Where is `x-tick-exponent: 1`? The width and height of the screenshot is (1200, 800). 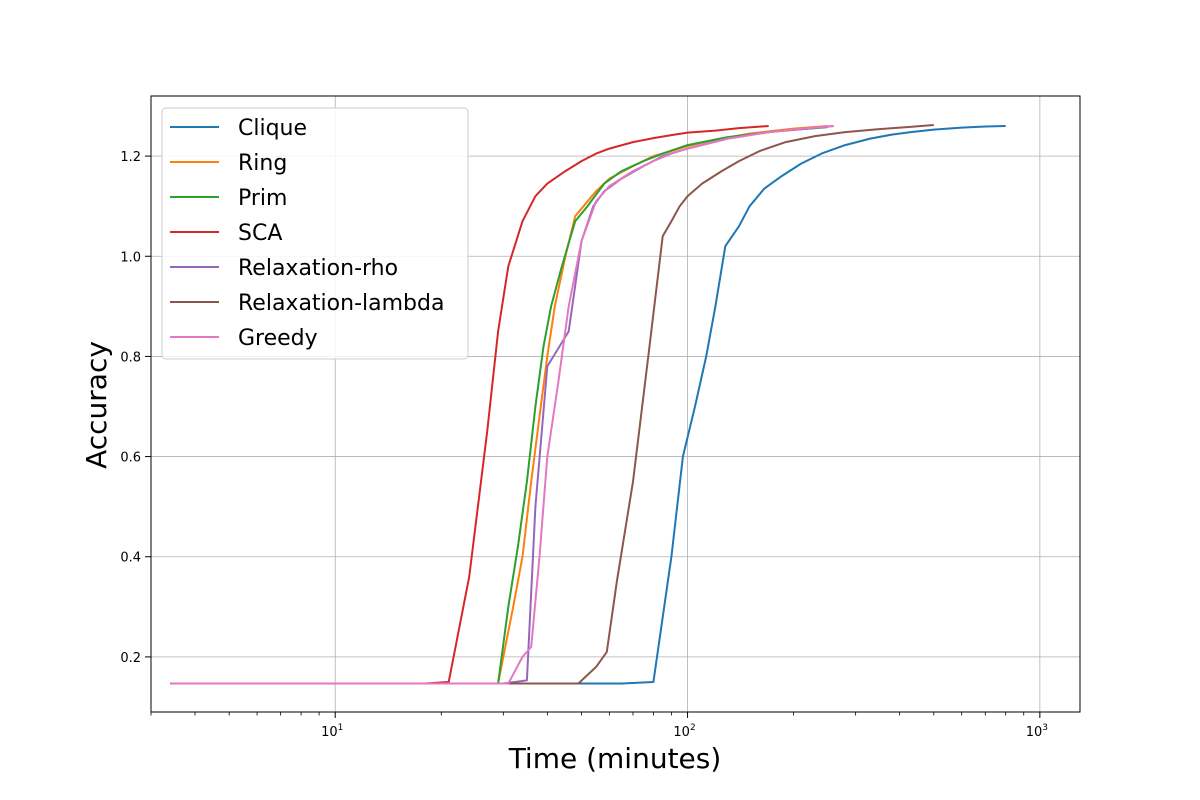
x-tick-exponent: 1 is located at coordinates (341, 728).